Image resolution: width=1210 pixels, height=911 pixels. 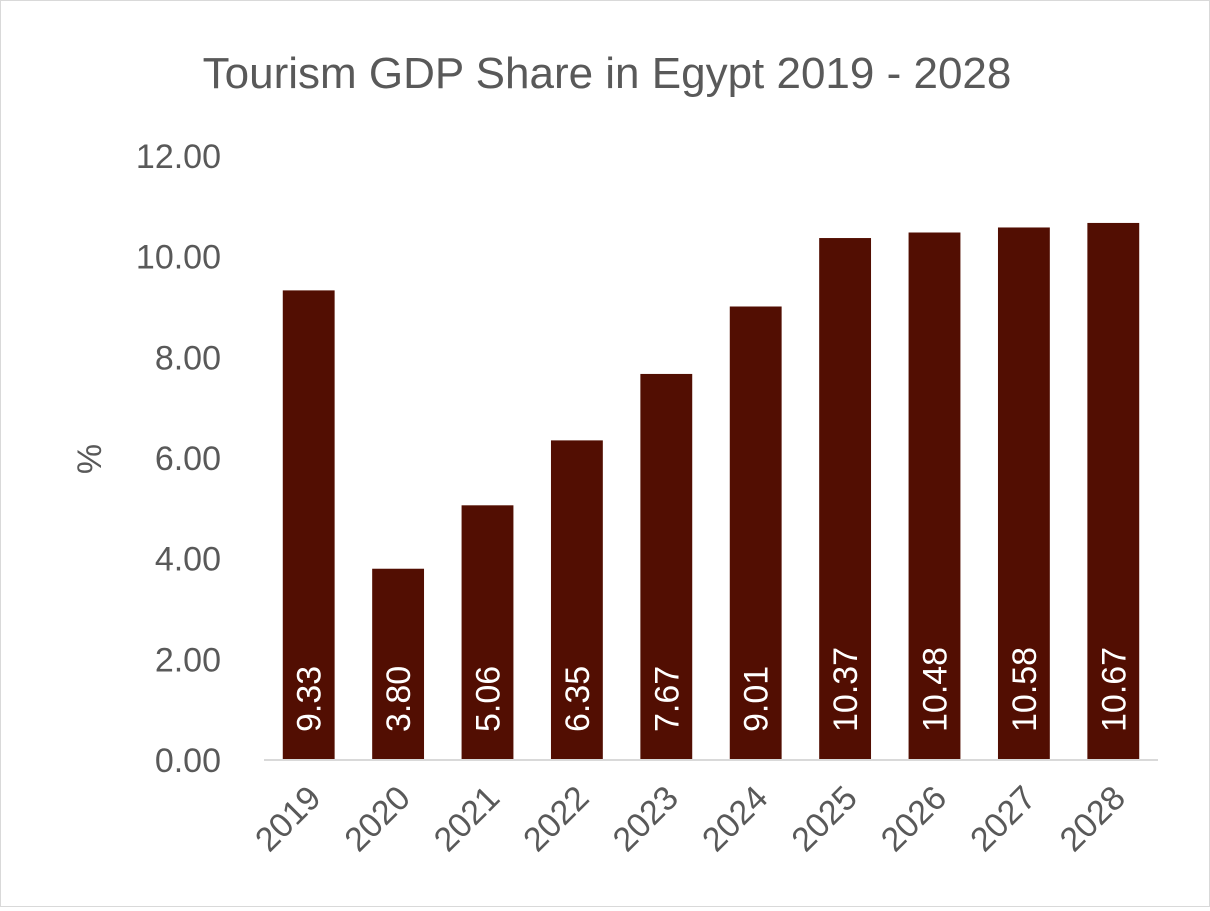 What do you see at coordinates (399, 699) in the screenshot?
I see `data-label: 3.80` at bounding box center [399, 699].